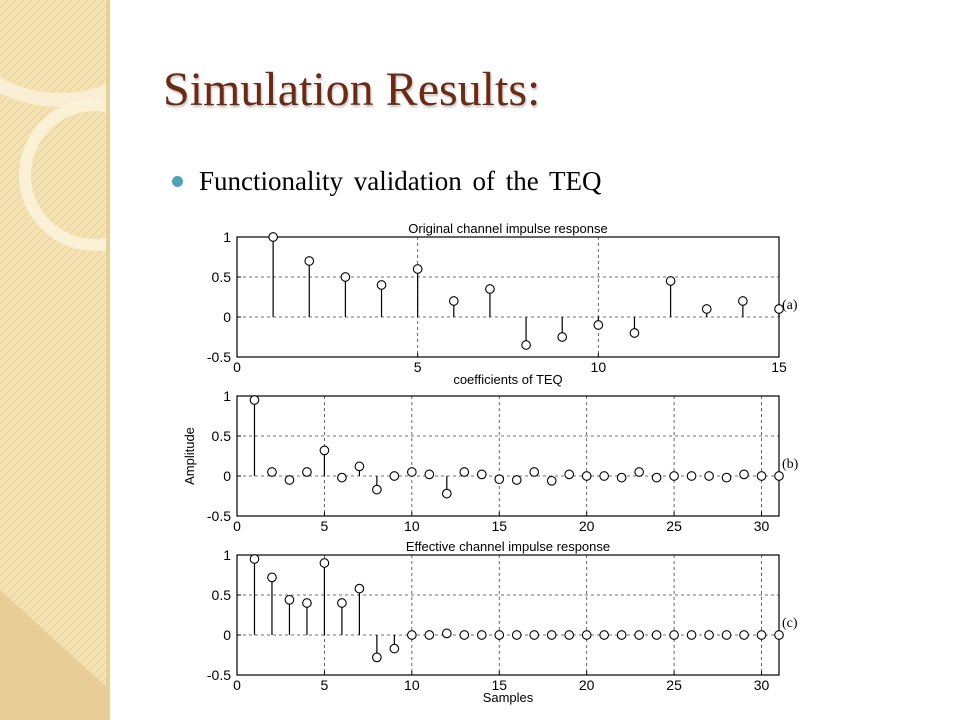  Describe the element at coordinates (507, 379) in the screenshot. I see `x-axis-label: coefficients of TEQ` at that location.